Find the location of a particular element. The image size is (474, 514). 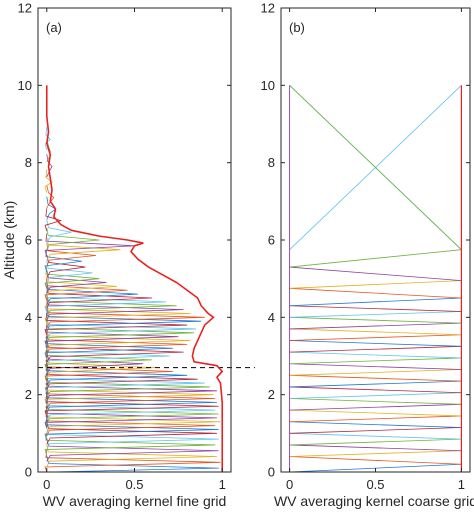

panel-a-x-axis-label: WV averaging kernel fine grid is located at coordinates (135, 501).